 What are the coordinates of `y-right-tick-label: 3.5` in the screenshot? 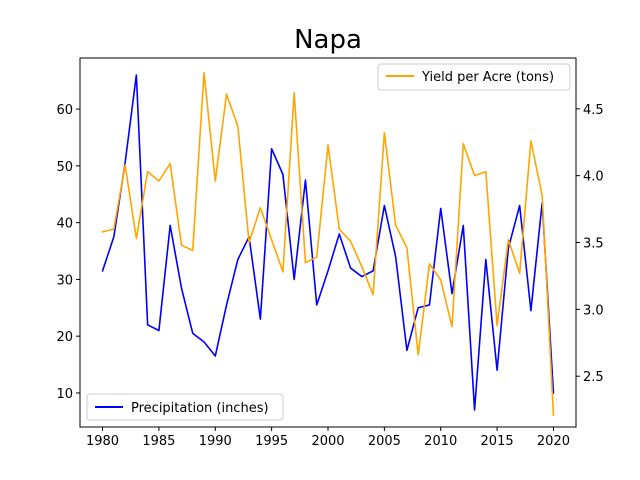 It's located at (593, 244).